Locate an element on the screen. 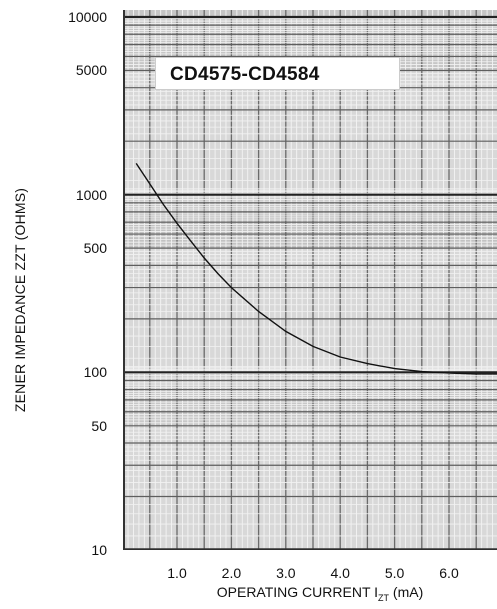 The image size is (497, 609). y-tick-label: 1000 is located at coordinates (91, 194).